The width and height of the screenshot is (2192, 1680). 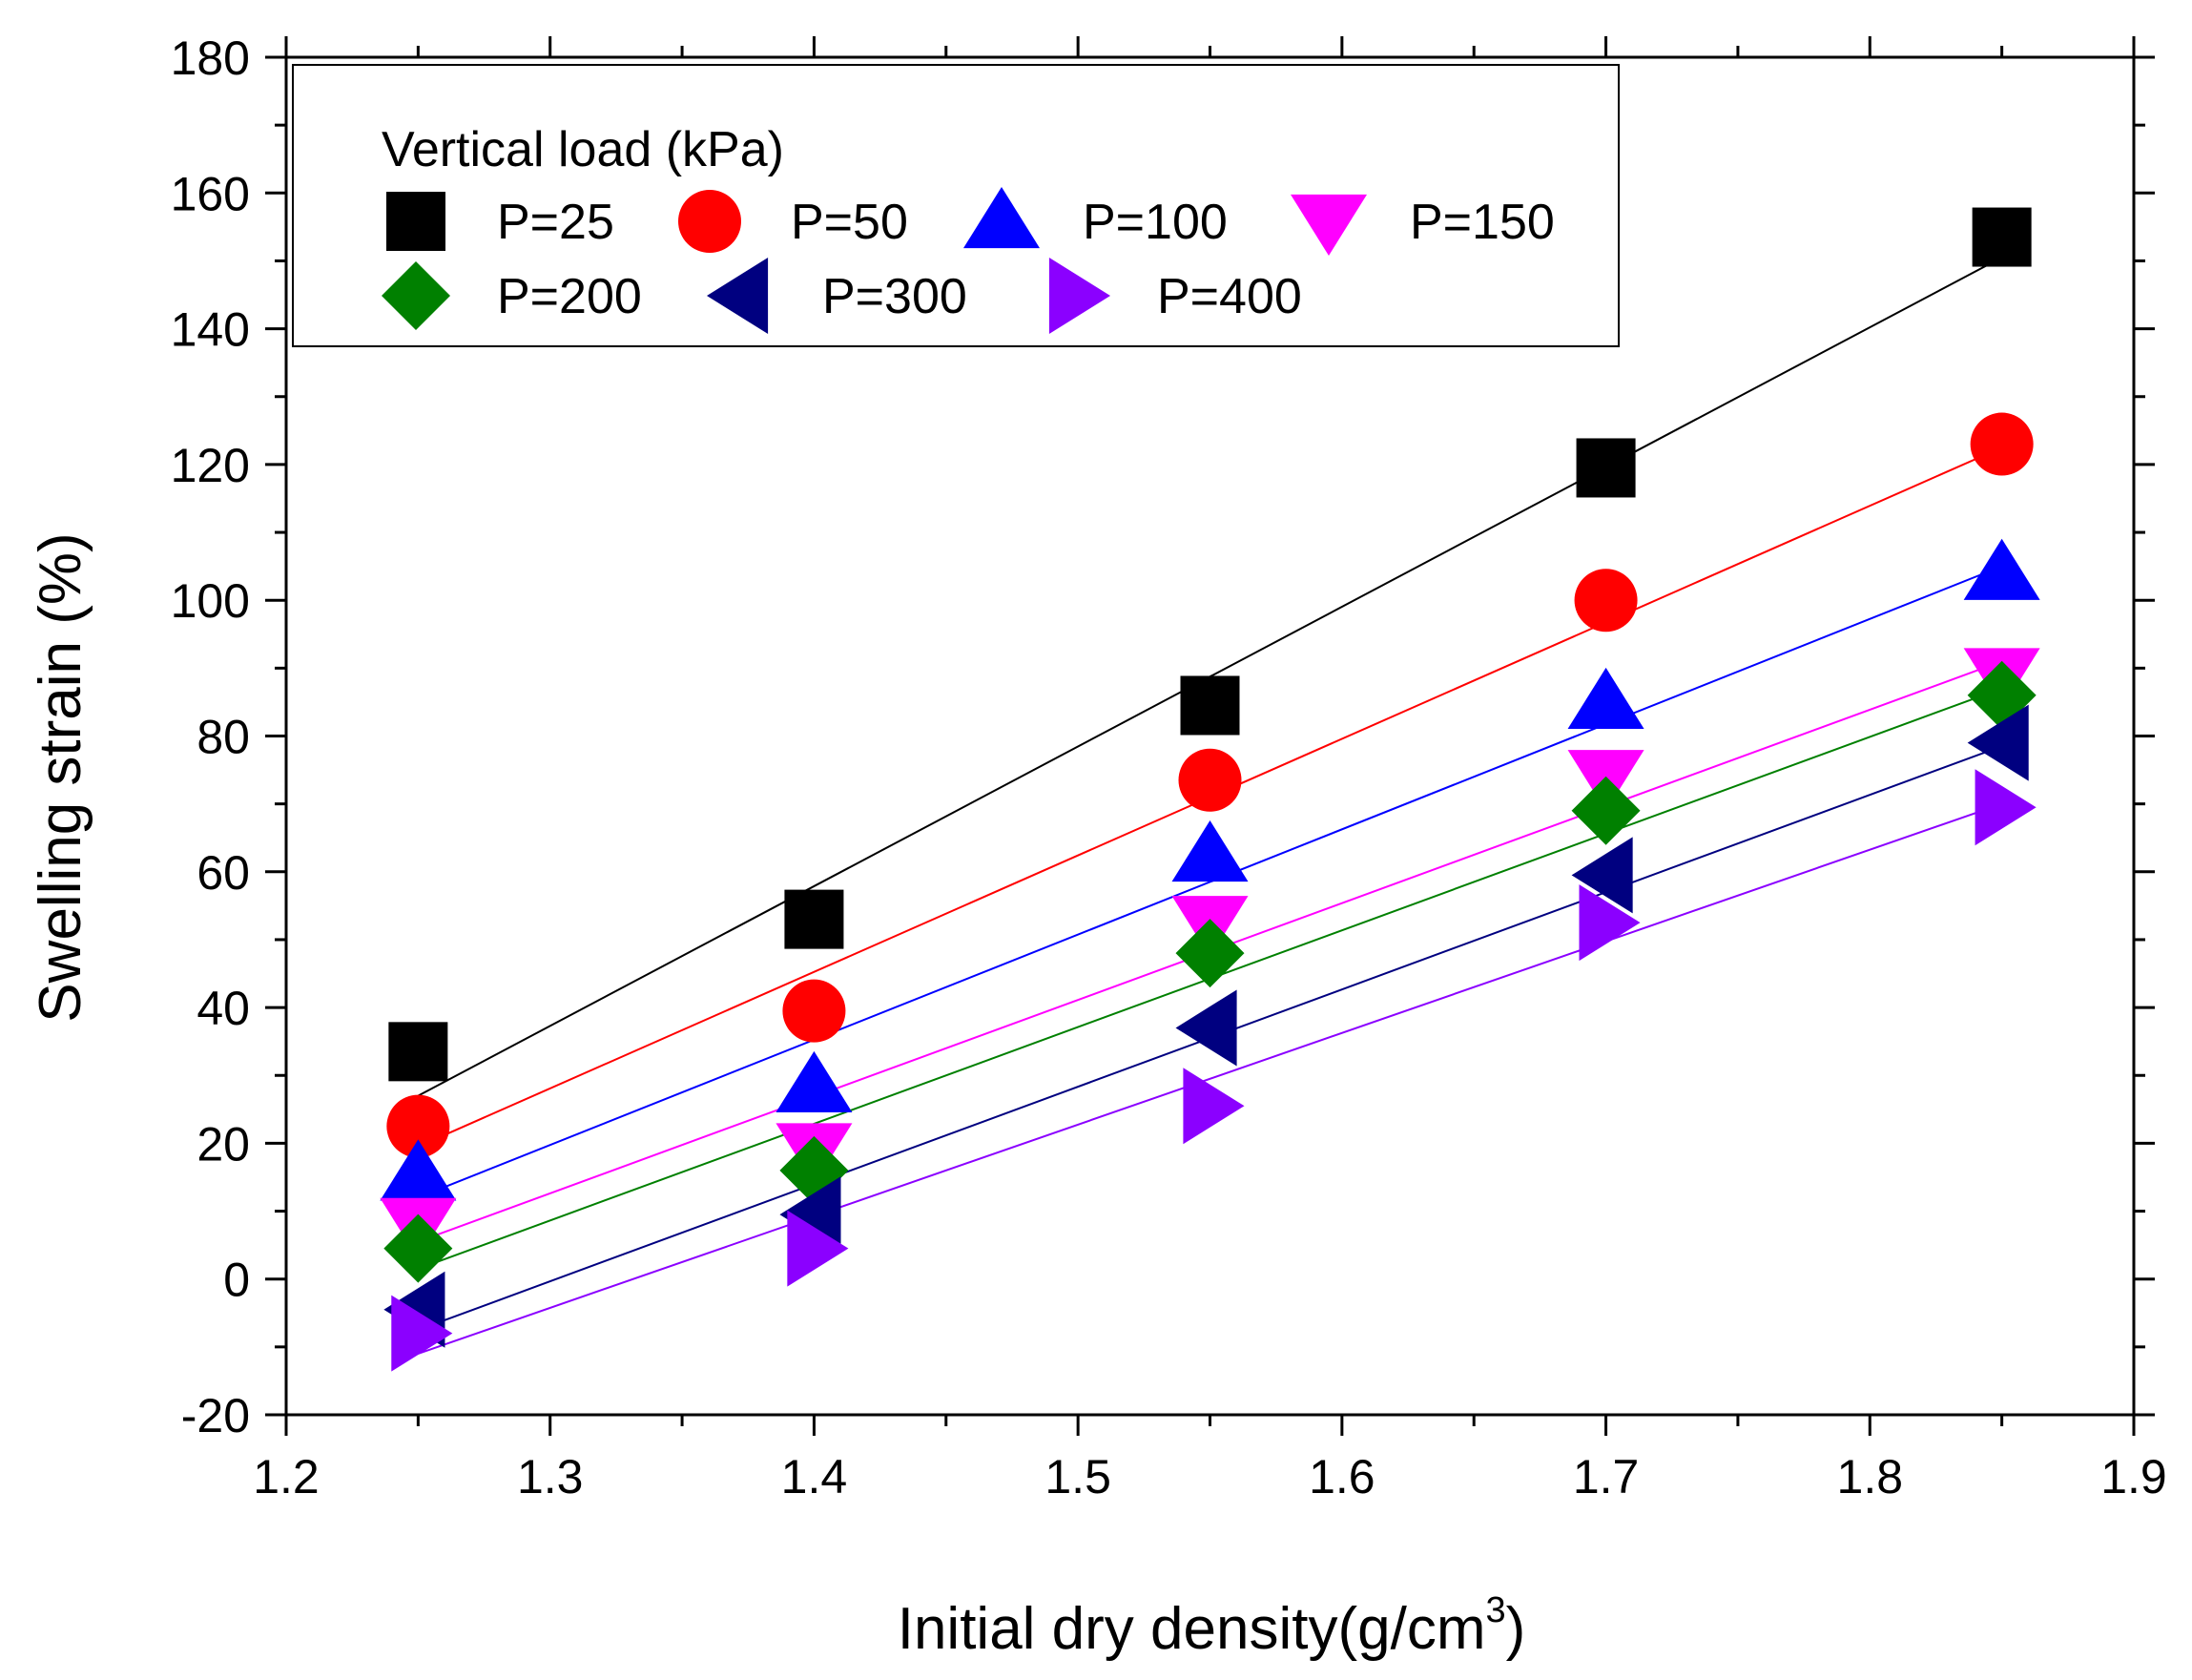 What do you see at coordinates (849, 222) in the screenshot?
I see `legend-label-p-50: P=50` at bounding box center [849, 222].